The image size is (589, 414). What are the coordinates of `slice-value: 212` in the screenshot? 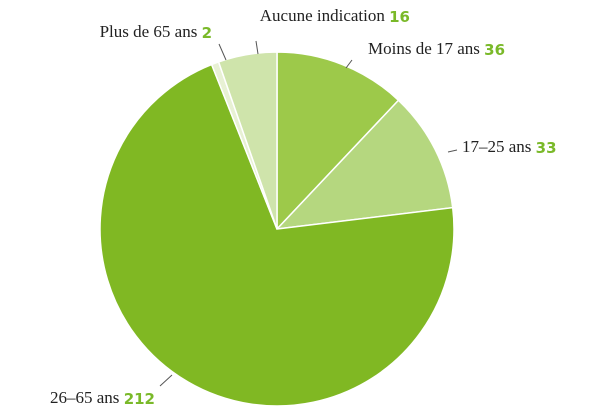 It's located at (139, 399).